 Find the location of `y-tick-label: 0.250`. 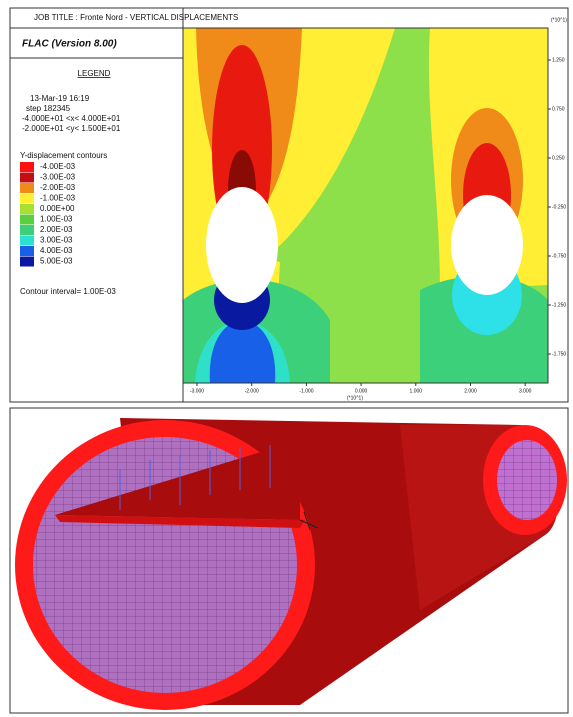

y-tick-label: 0.250 is located at coordinates (558, 158).